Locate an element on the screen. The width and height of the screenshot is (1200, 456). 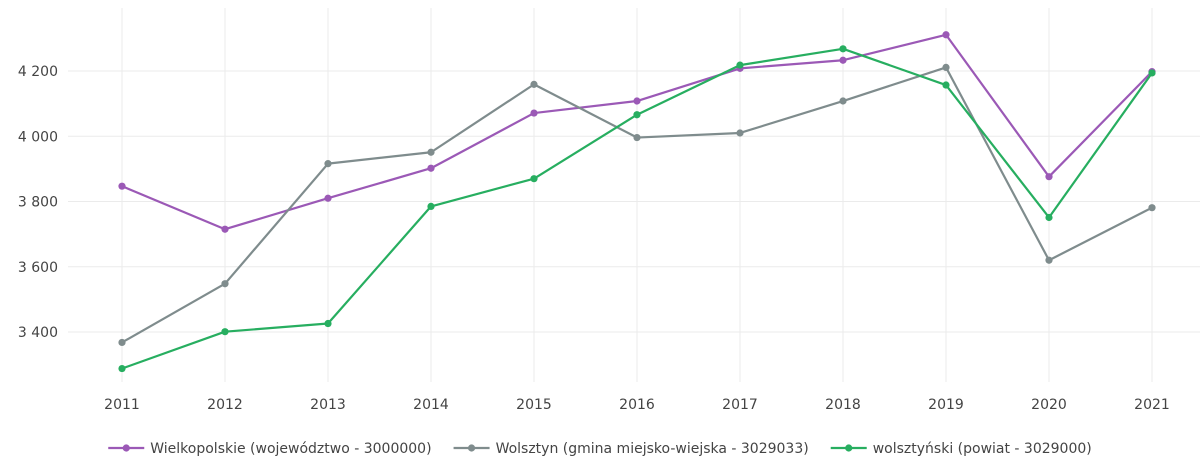
y-tick-label: 4 000 is located at coordinates (38, 137).